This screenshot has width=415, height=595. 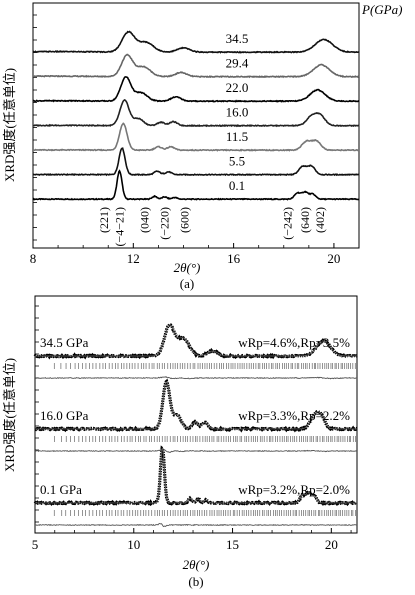 I want to click on series-line-11.5, so click(x=196, y=137).